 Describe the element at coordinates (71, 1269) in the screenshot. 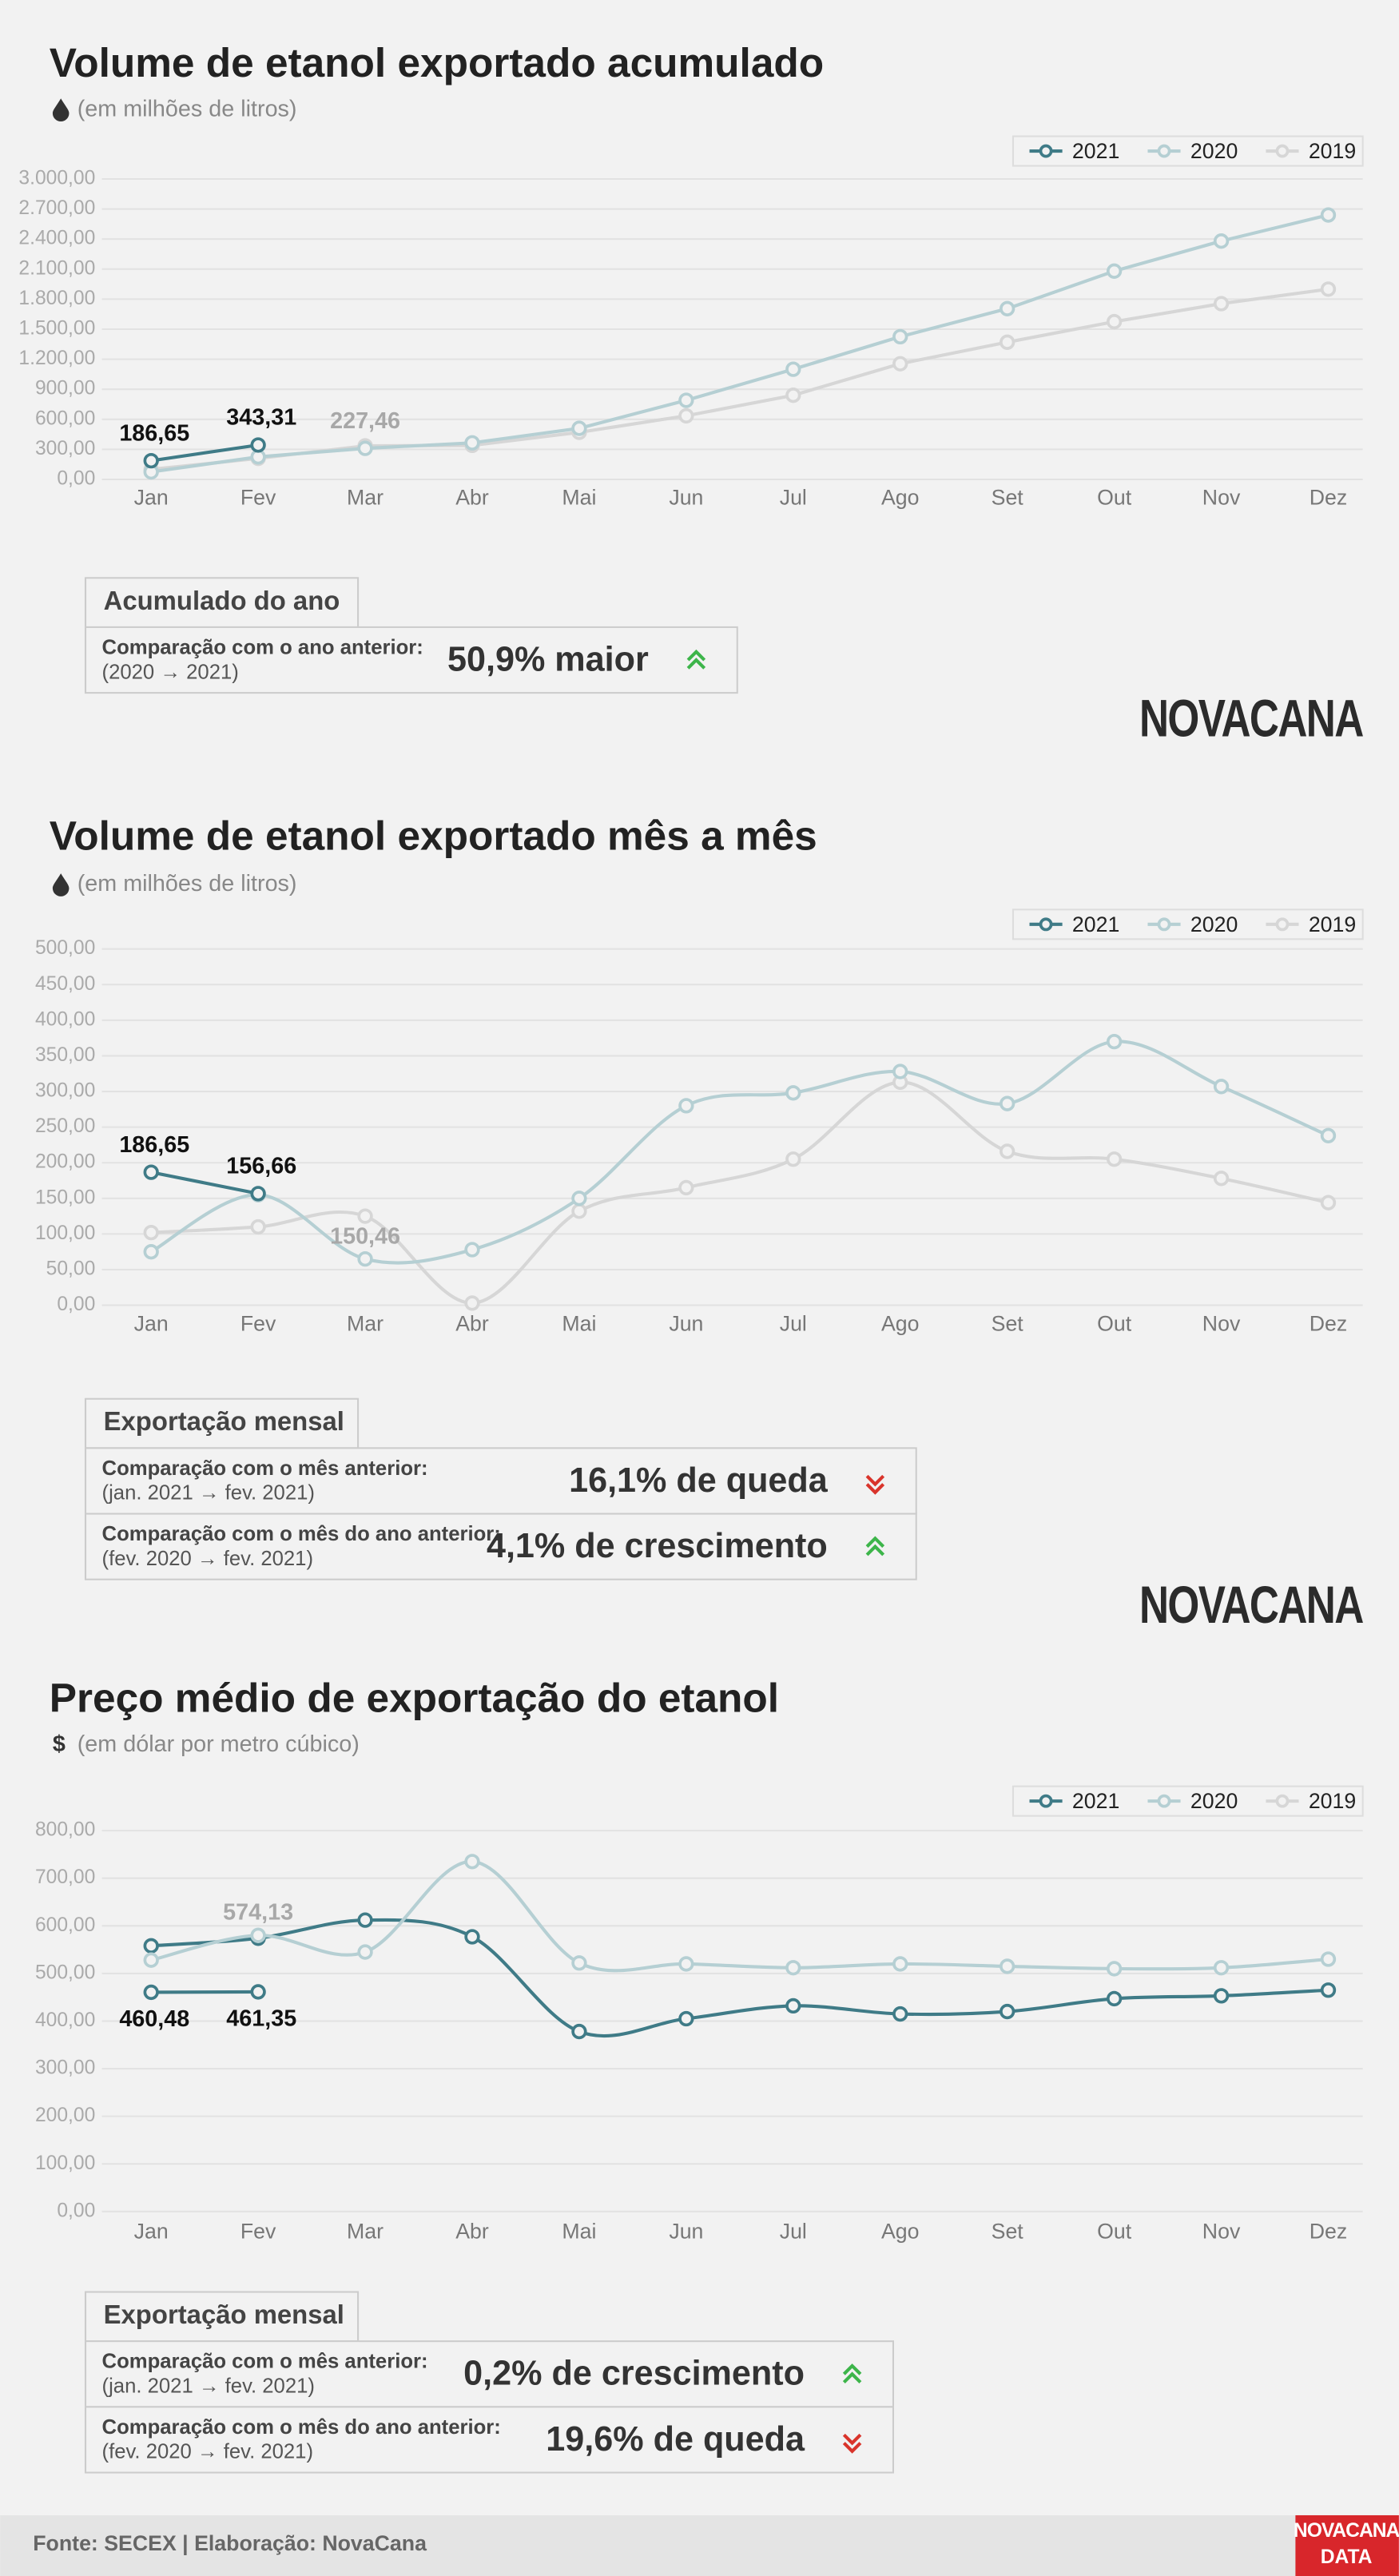

I see `y-tick-label: 50,00` at that location.